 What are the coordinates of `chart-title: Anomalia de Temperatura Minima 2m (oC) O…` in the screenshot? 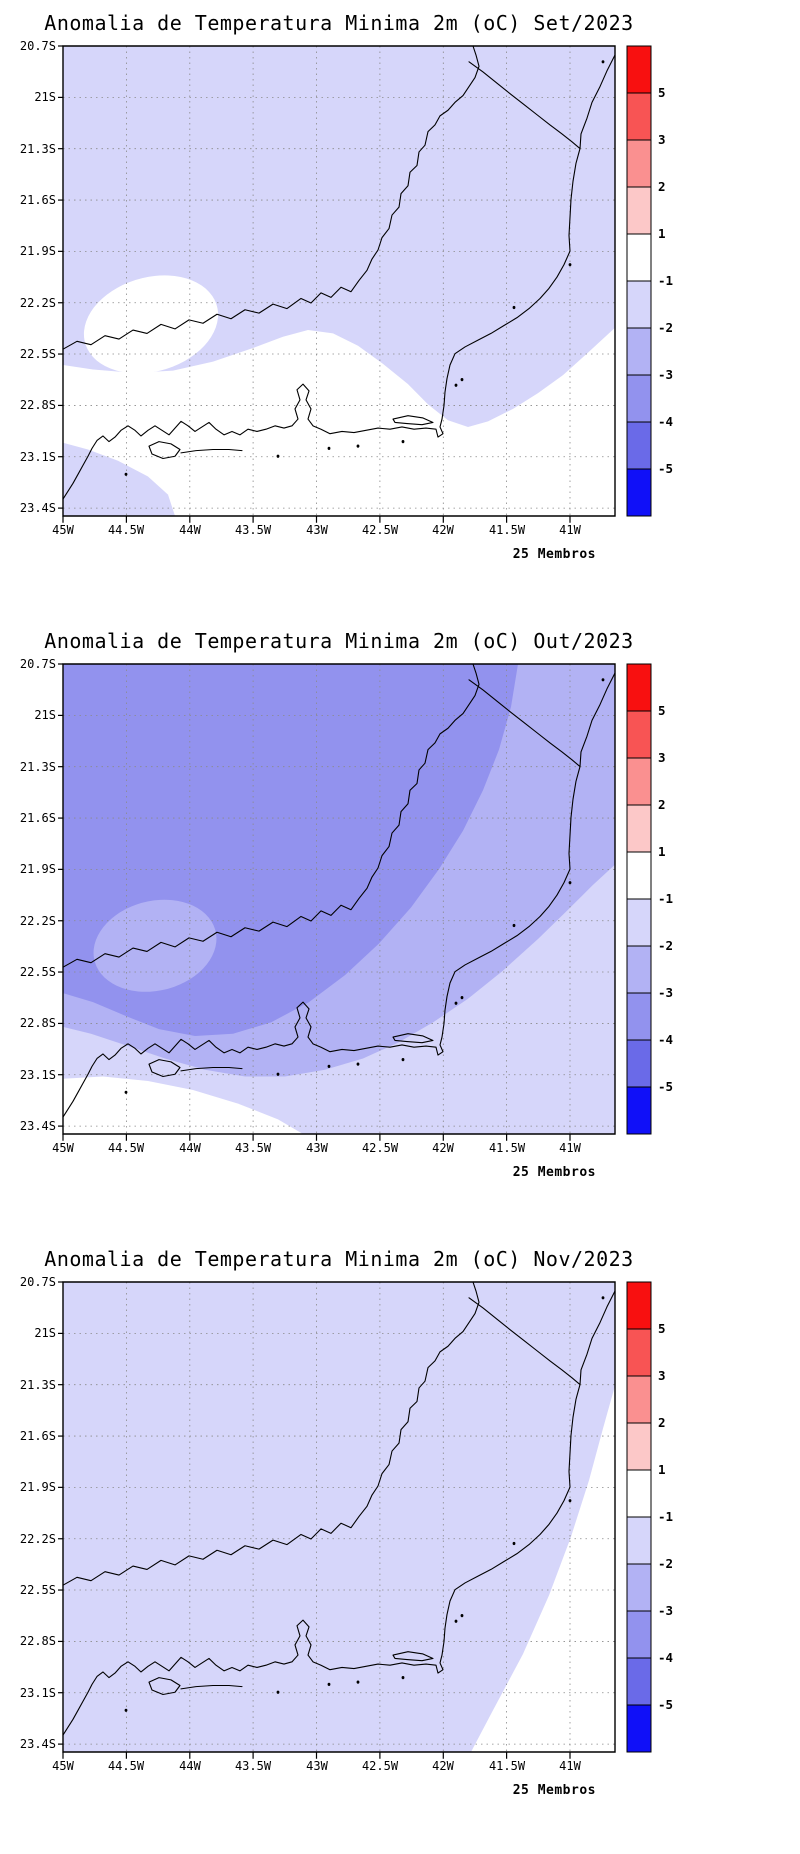 It's located at (339, 641).